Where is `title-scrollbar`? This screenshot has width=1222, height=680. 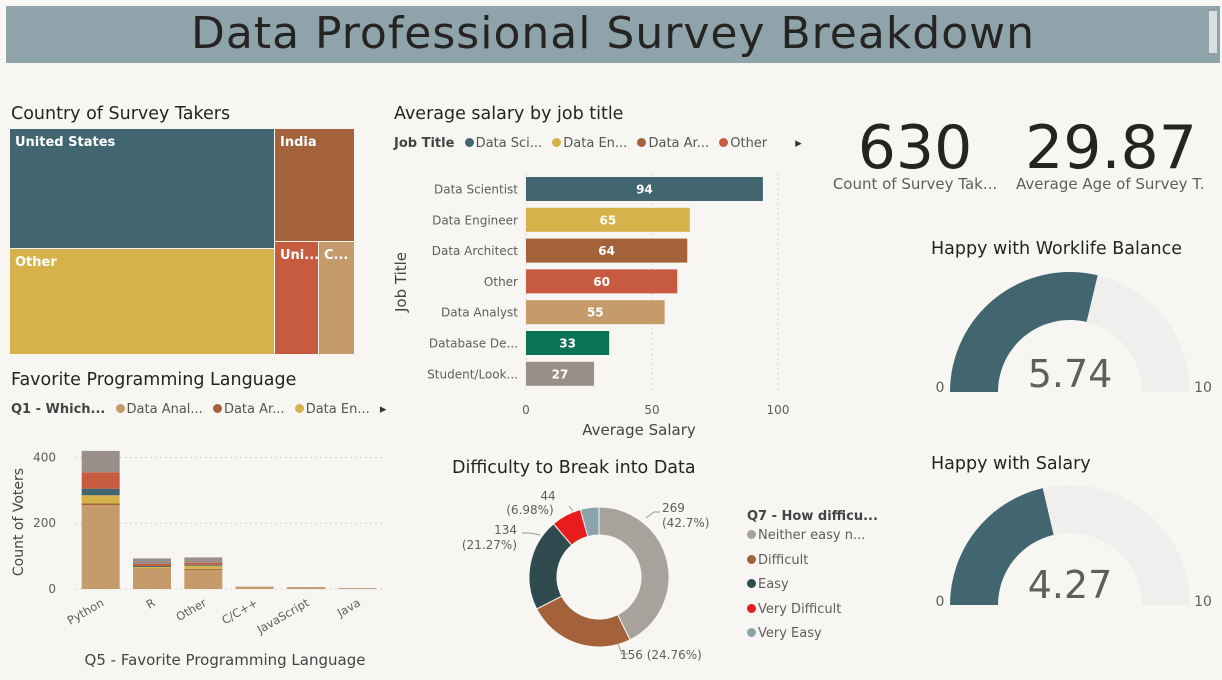
title-scrollbar is located at coordinates (1213, 32).